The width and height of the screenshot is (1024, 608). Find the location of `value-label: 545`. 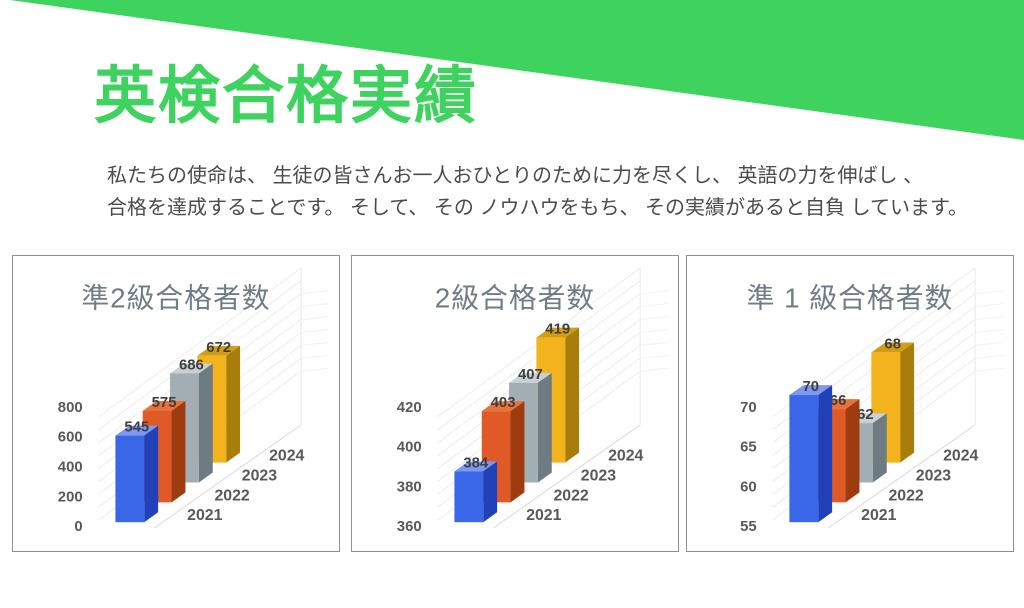

value-label: 545 is located at coordinates (136, 428).